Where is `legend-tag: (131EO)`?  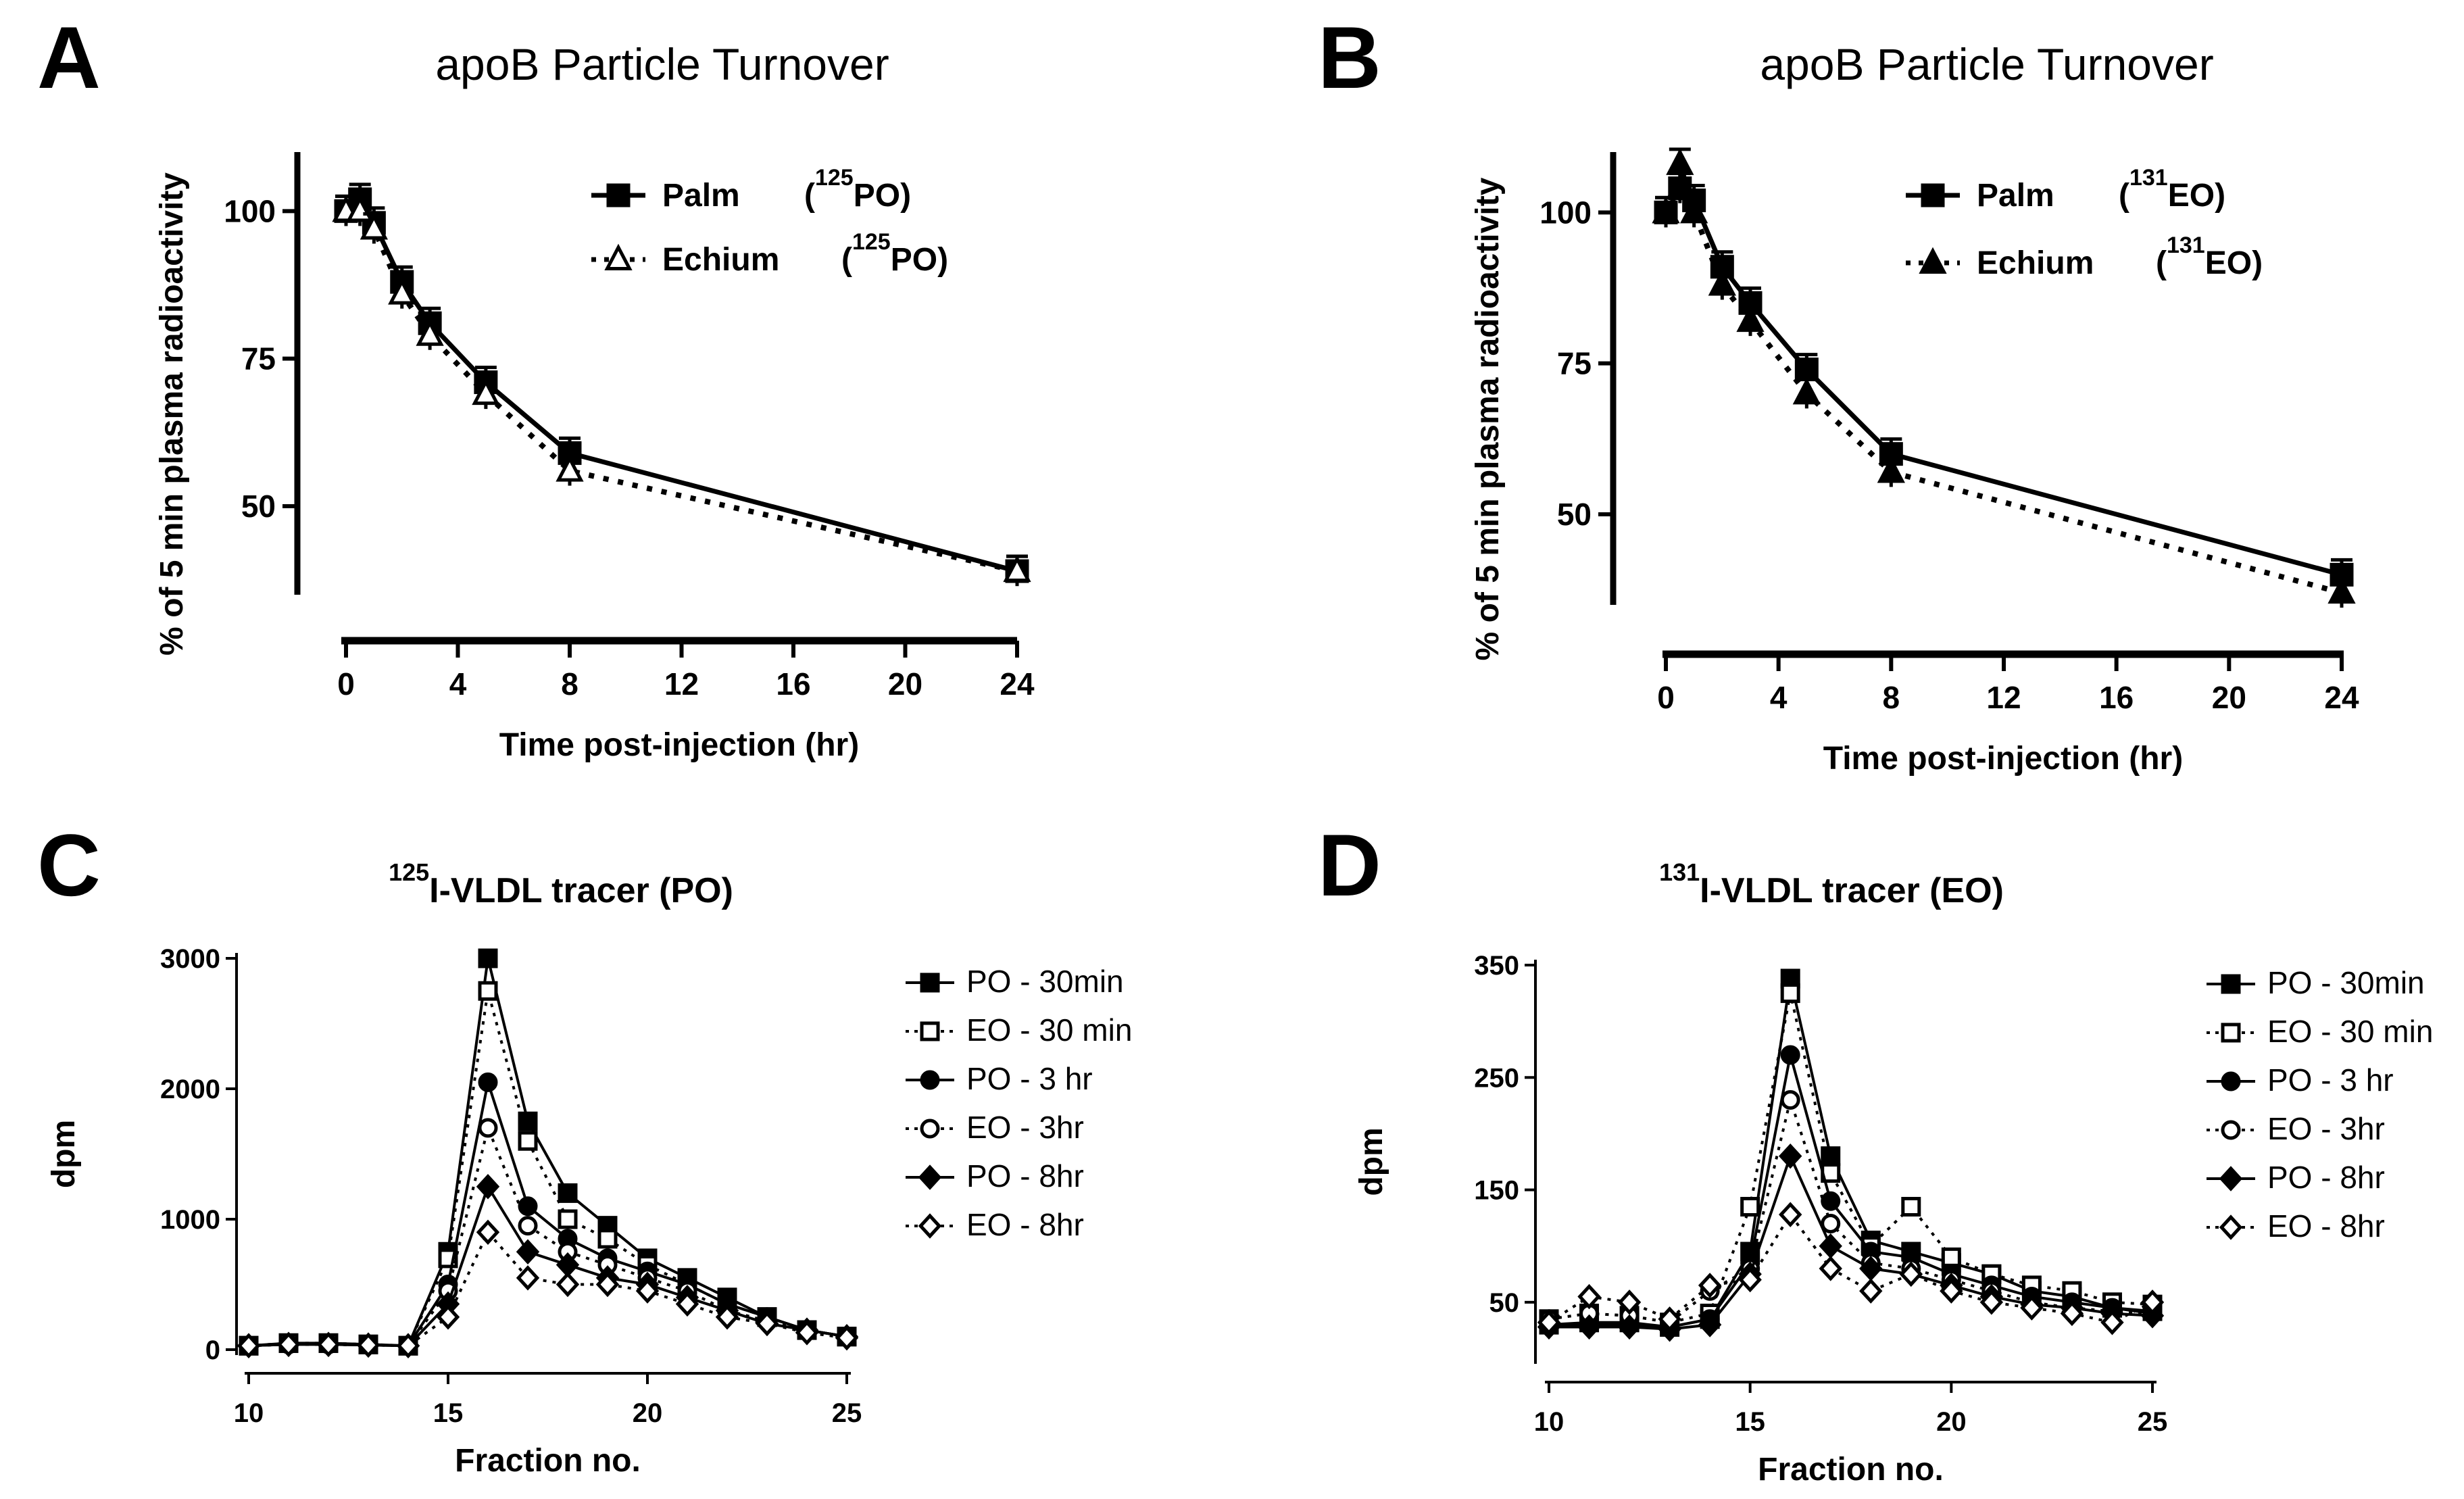 legend-tag: (131EO) is located at coordinates (2172, 189).